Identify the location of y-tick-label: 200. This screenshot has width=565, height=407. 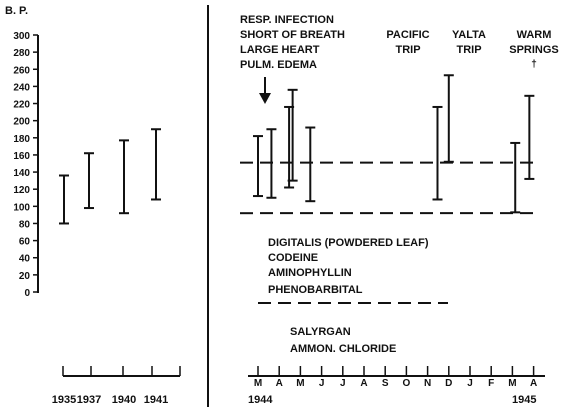
(21, 122).